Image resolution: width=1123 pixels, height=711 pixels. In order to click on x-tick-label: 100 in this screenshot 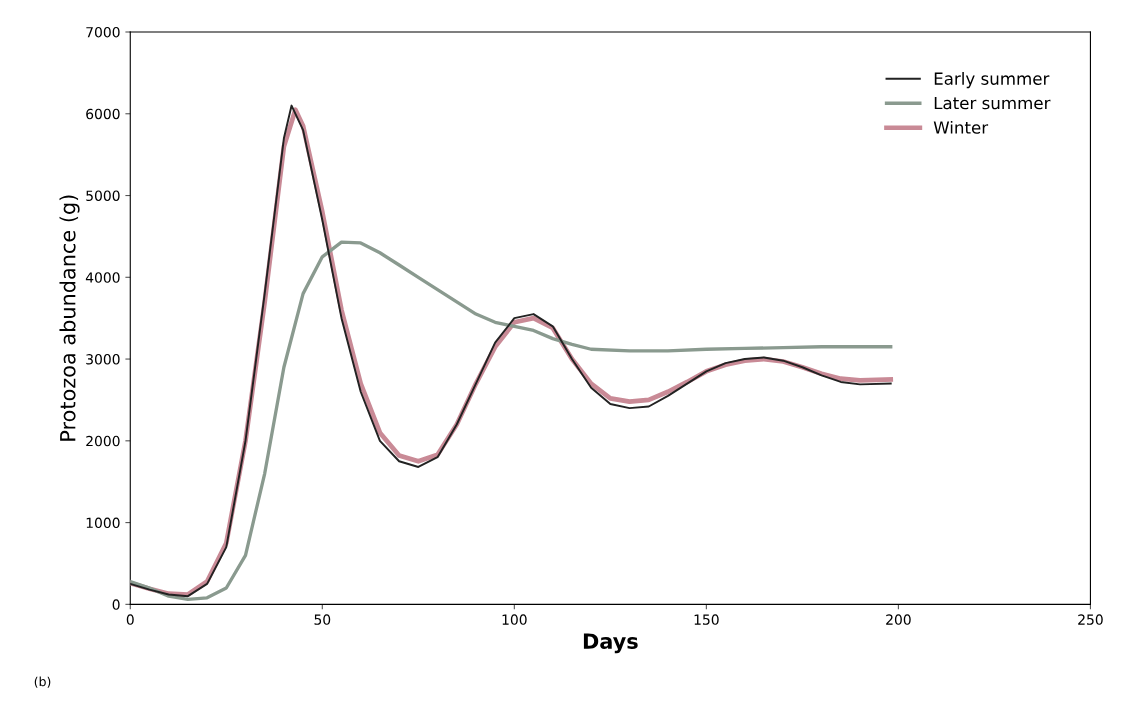, I will do `click(514, 619)`.